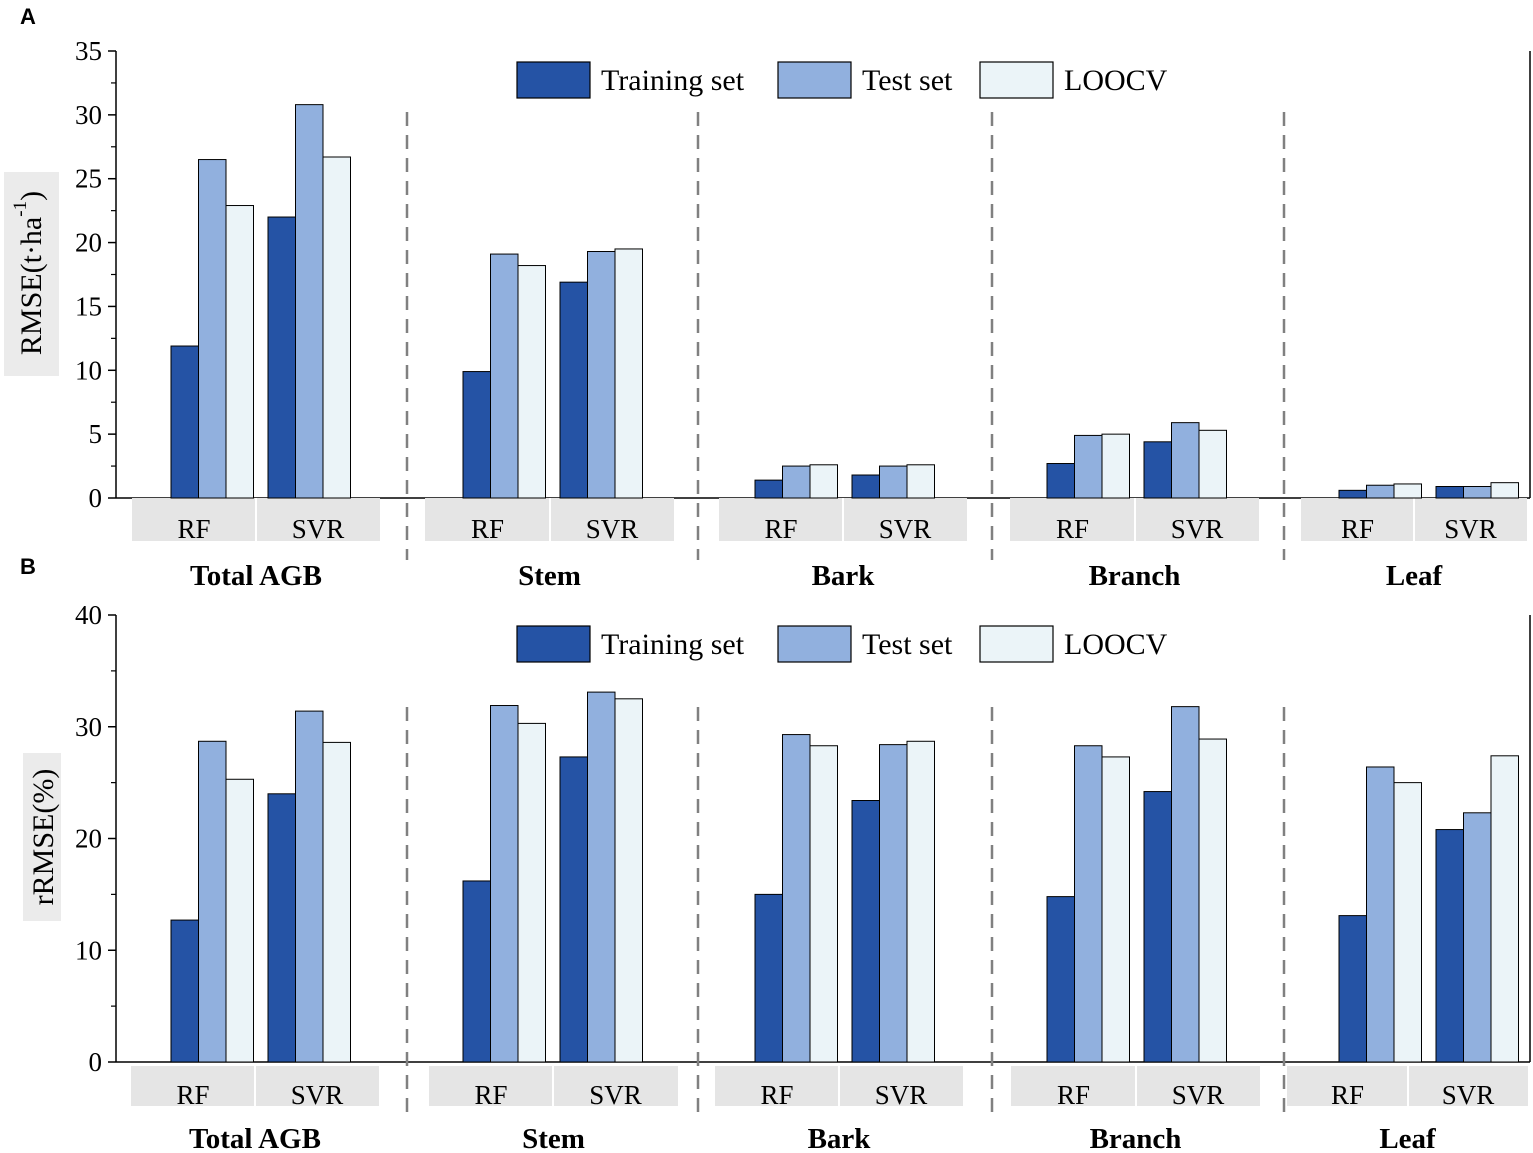 This screenshot has height=1153, width=1533. Describe the element at coordinates (796, 482) in the screenshot. I see `bar-test-bark-rf` at that location.